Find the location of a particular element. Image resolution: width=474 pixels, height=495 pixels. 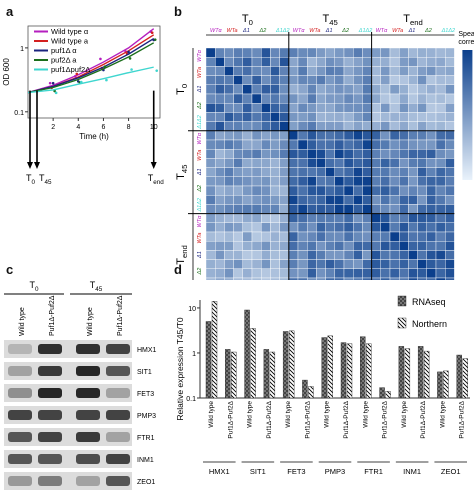

series-line is located at coordinates (91, 61).